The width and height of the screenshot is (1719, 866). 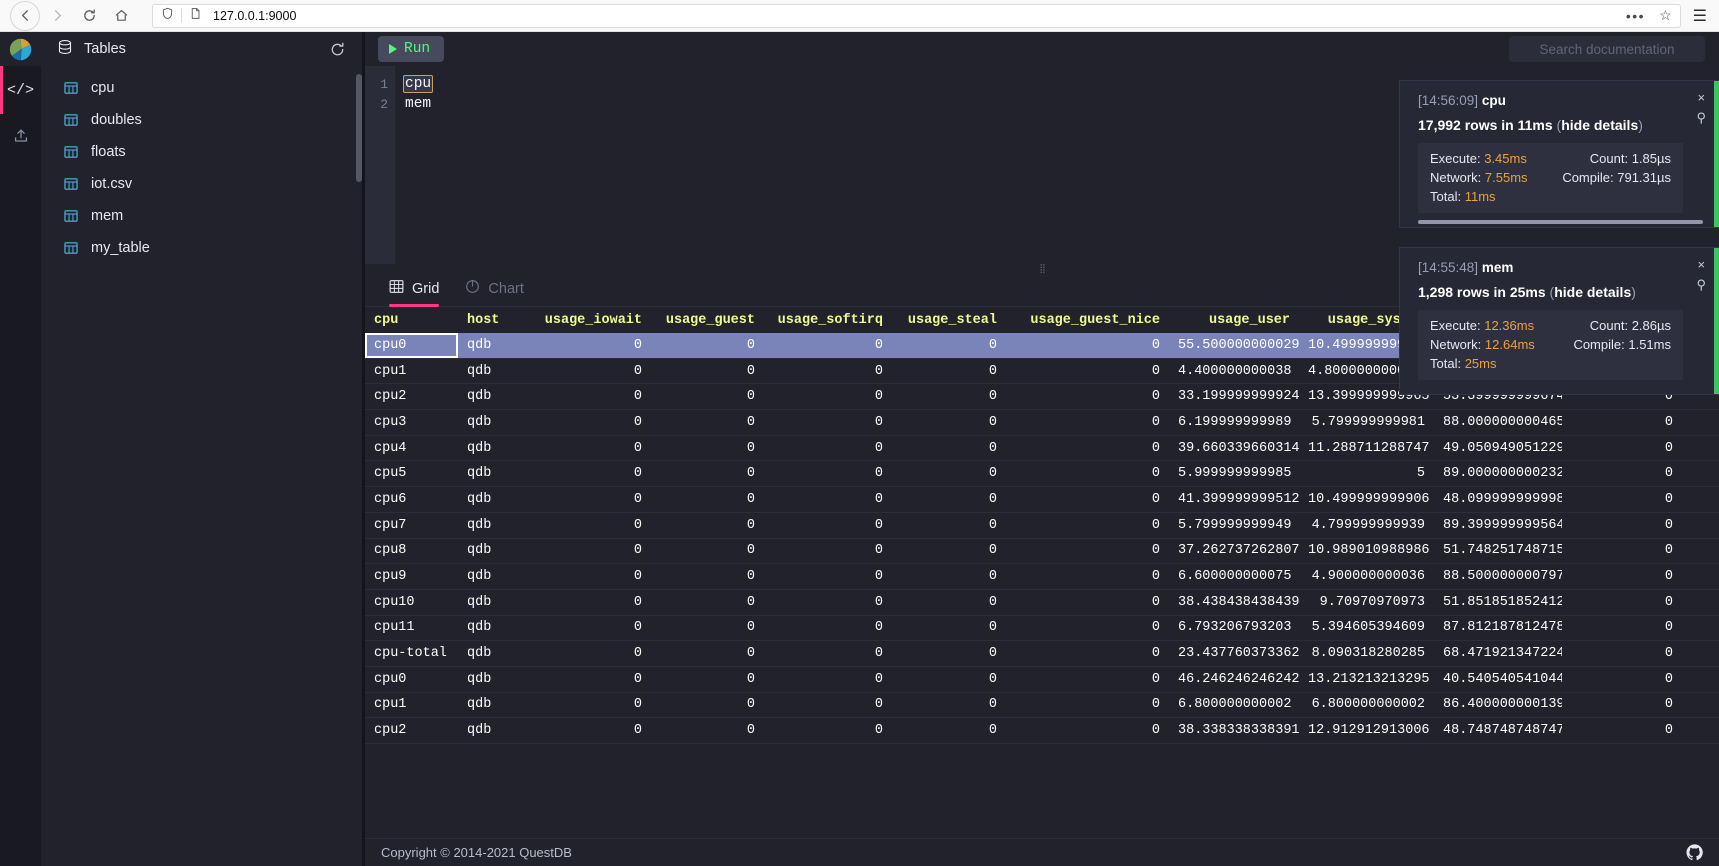 I want to click on cell-usage_user: 55.500000000029, so click(x=1238, y=345).